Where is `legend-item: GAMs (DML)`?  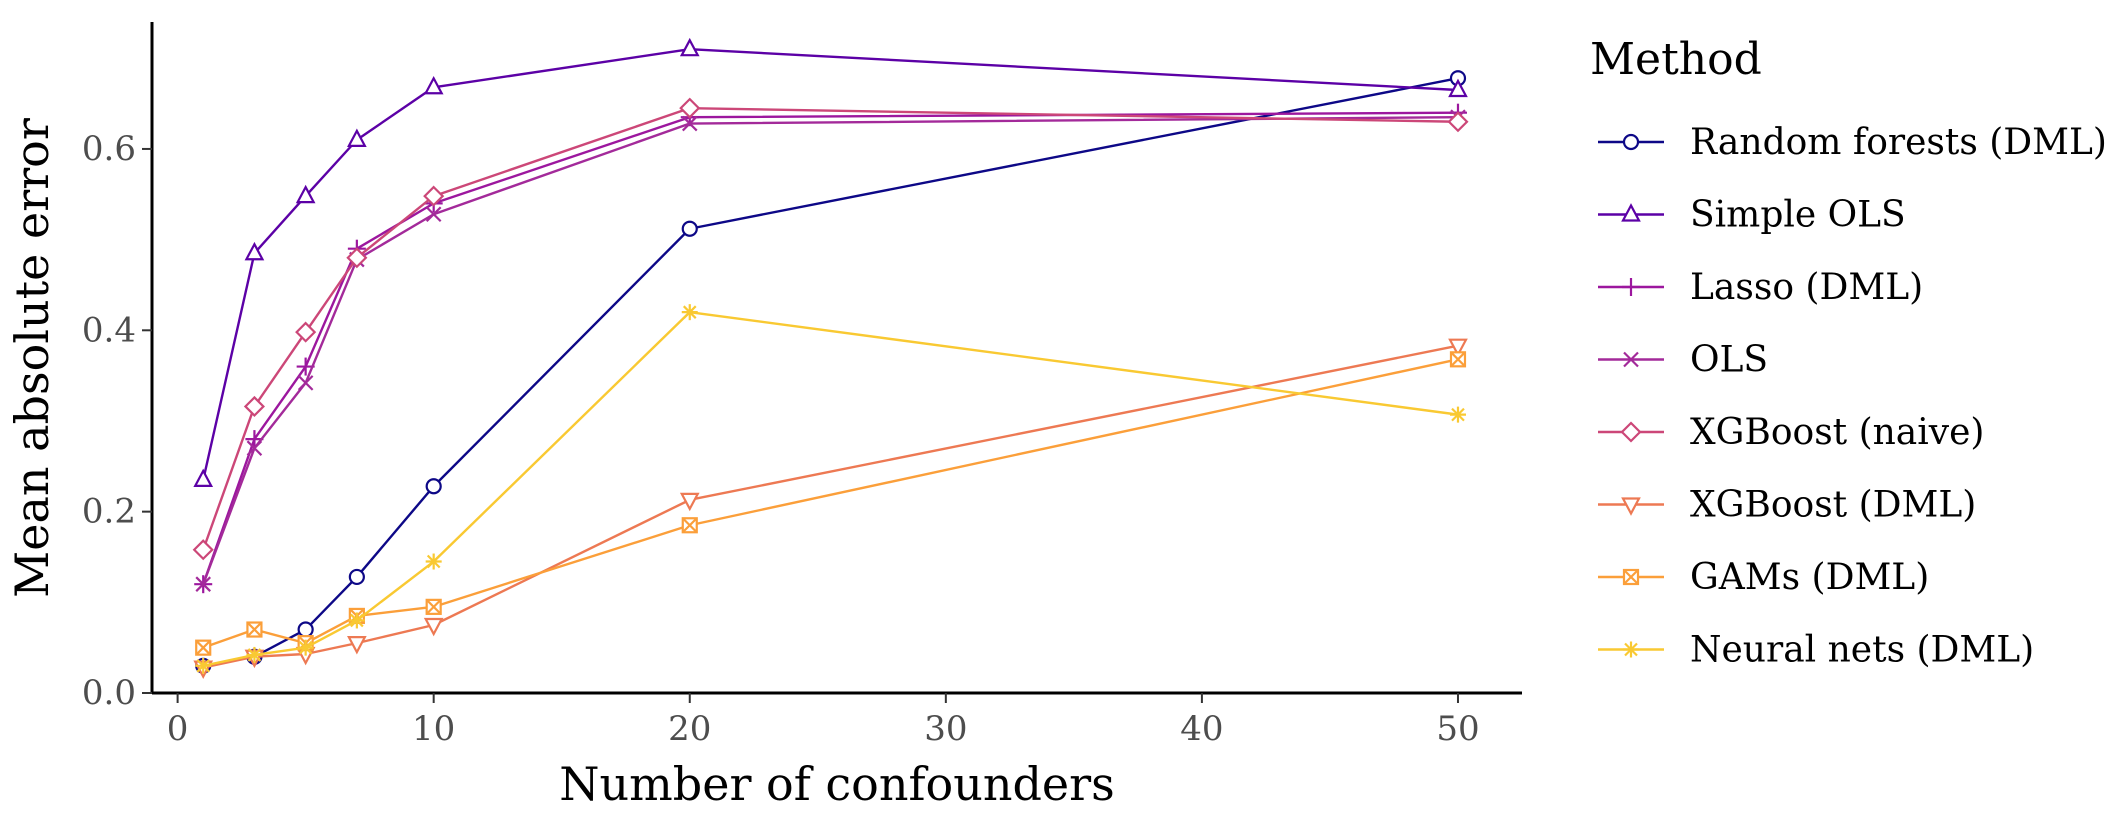
legend-item: GAMs (DML) is located at coordinates (1763, 577).